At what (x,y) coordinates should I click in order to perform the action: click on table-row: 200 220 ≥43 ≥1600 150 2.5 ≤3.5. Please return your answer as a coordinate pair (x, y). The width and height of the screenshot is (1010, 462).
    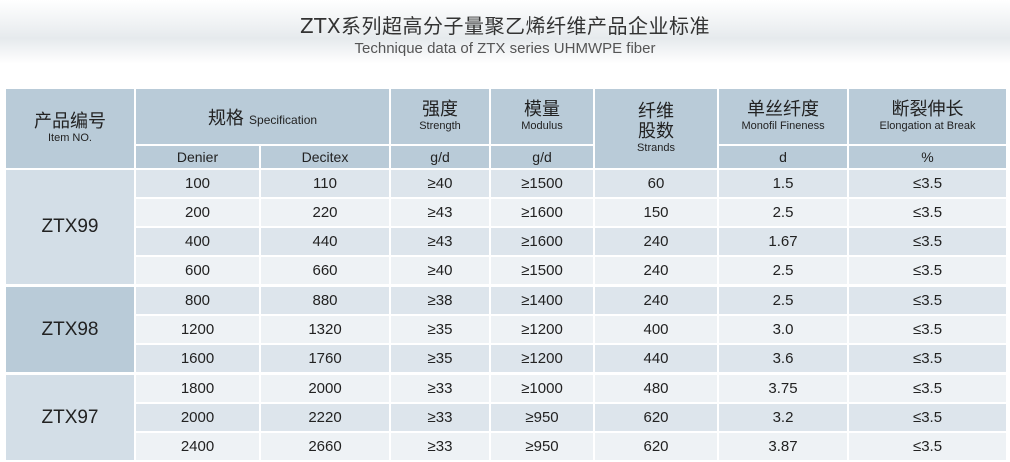
    Looking at the image, I should click on (507, 212).